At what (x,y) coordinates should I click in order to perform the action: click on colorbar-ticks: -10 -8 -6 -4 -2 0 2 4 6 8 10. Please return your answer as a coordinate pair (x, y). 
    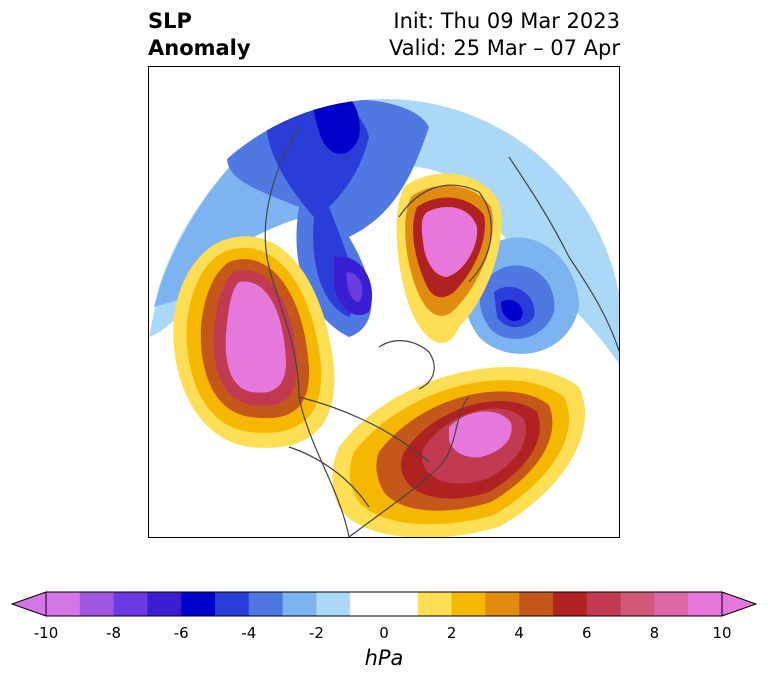
    Looking at the image, I should click on (384, 634).